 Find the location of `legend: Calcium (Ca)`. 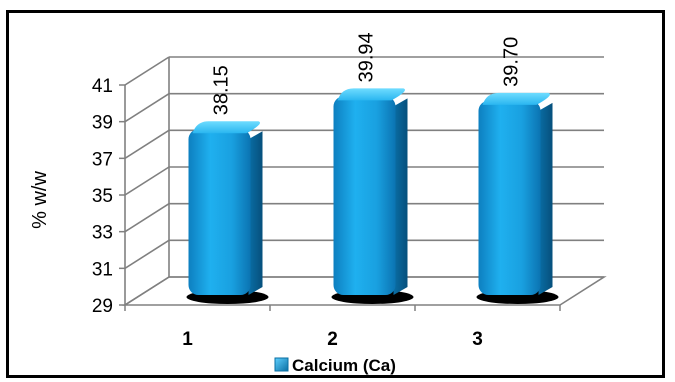

legend: Calcium (Ca) is located at coordinates (335, 365).